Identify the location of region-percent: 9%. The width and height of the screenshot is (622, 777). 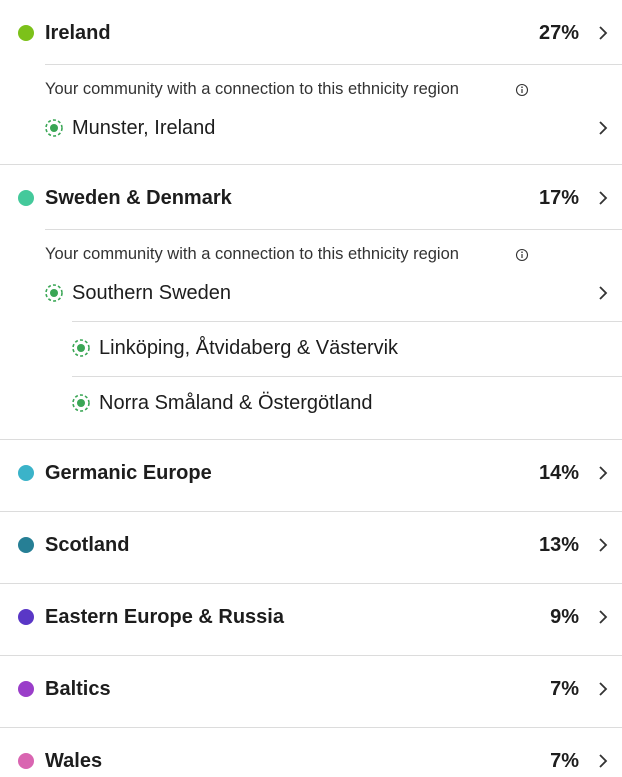
(564, 617).